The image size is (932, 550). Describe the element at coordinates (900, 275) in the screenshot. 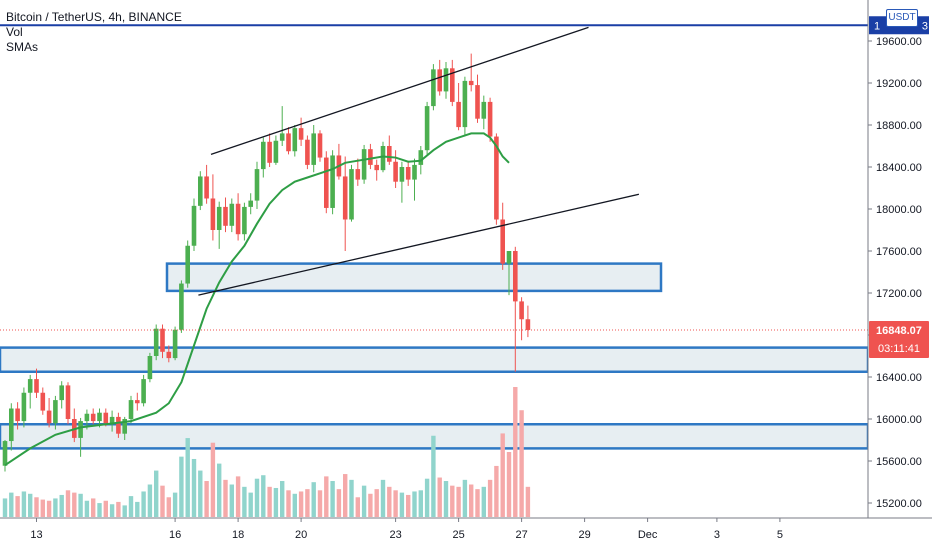

I see `y-axis-background` at that location.